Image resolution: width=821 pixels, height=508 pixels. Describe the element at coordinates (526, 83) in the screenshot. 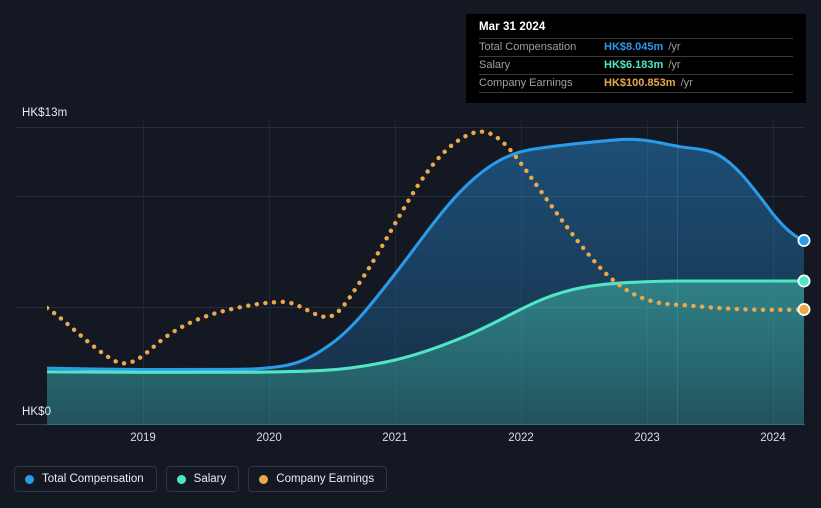

I see `tooltip-label-company-earnings: Company Earnings` at that location.